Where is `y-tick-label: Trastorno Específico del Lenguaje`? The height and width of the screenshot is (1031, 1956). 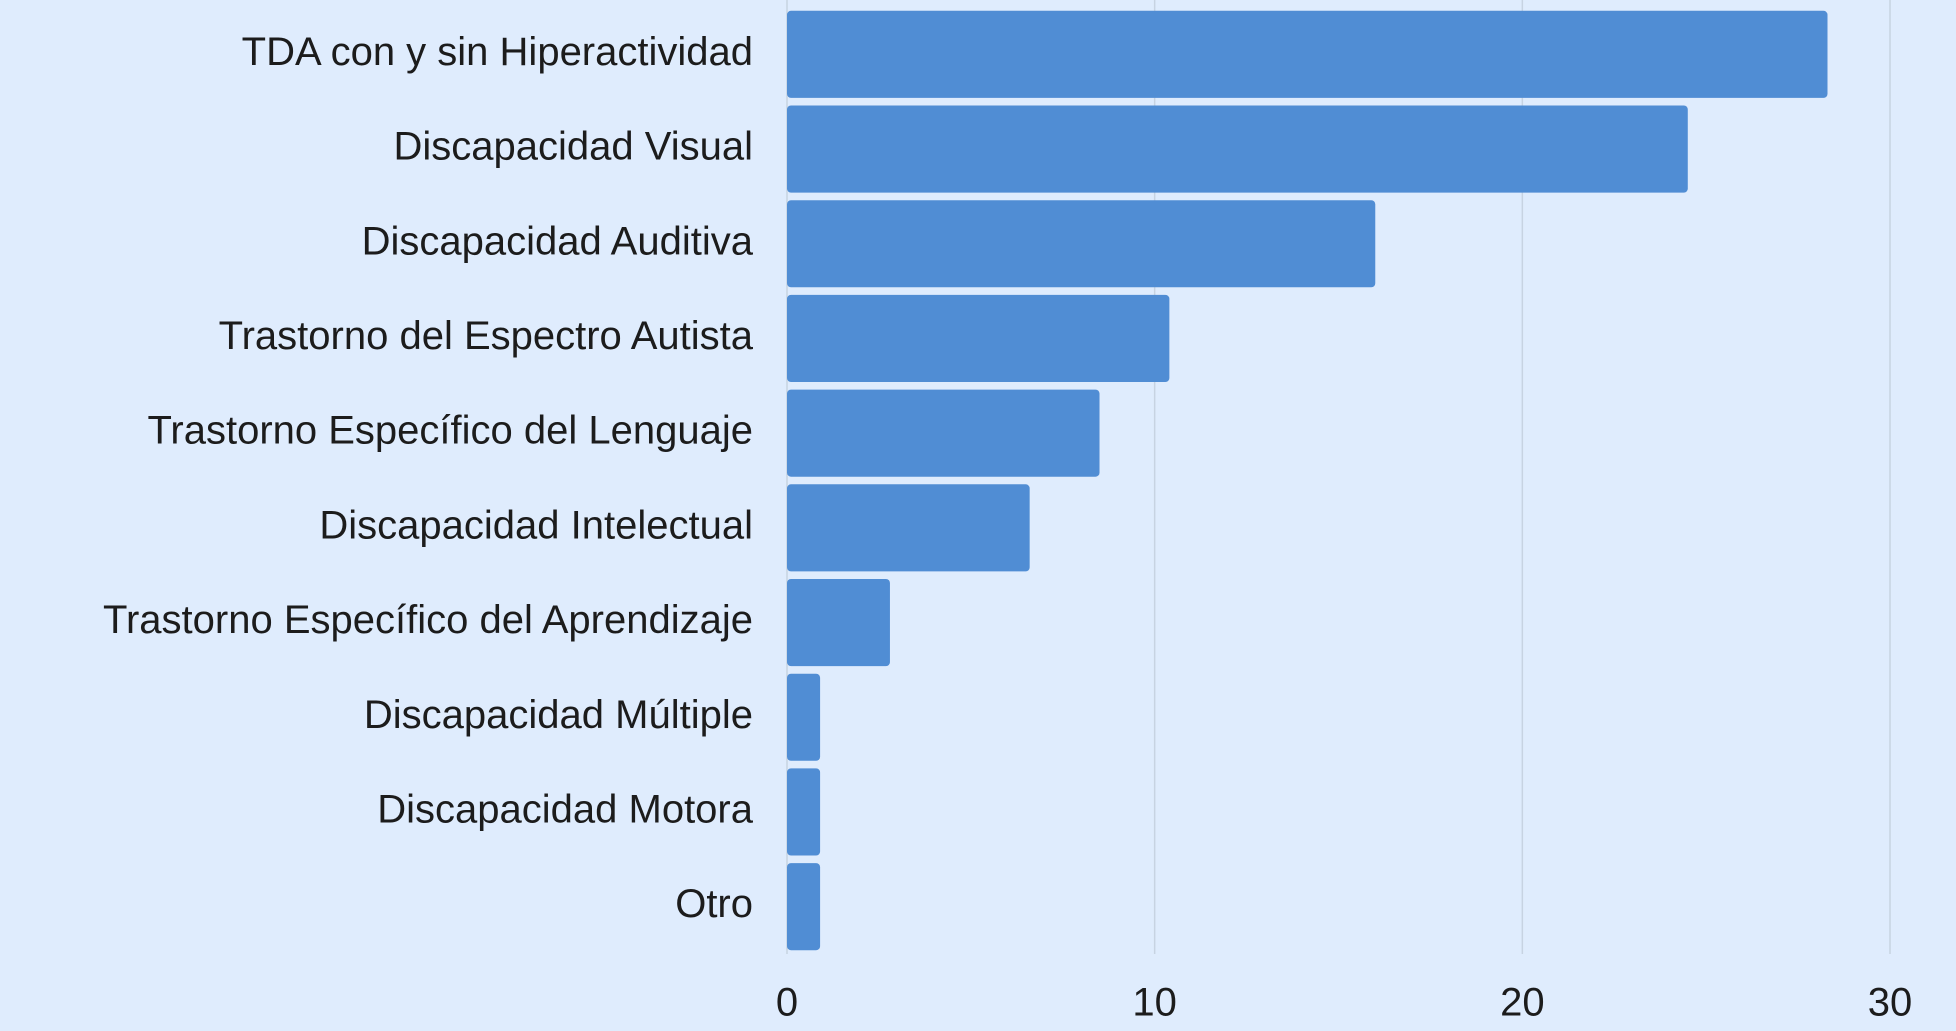 y-tick-label: Trastorno Específico del Lenguaje is located at coordinates (450, 431).